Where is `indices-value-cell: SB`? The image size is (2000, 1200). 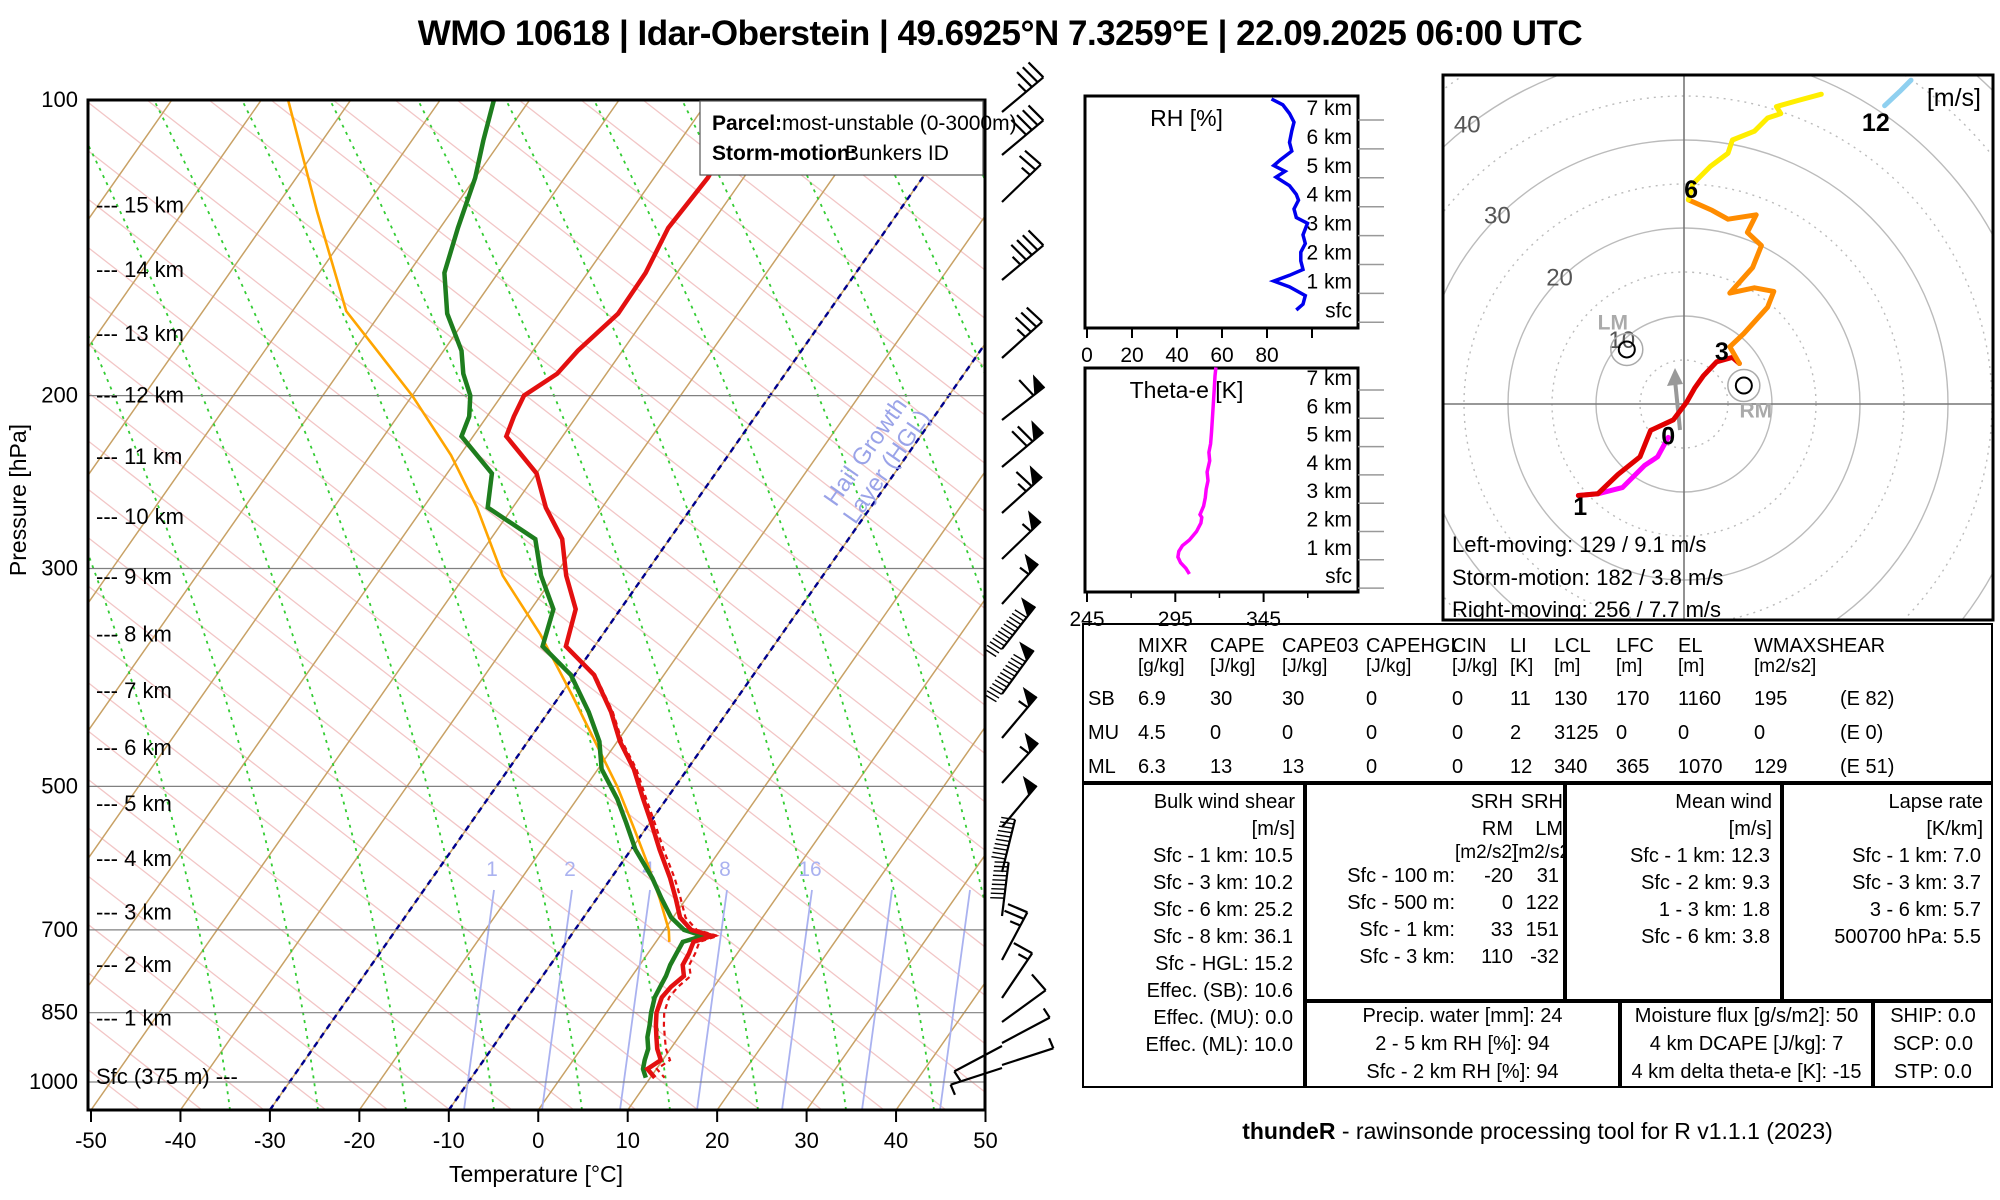 indices-value-cell: SB is located at coordinates (1101, 699).